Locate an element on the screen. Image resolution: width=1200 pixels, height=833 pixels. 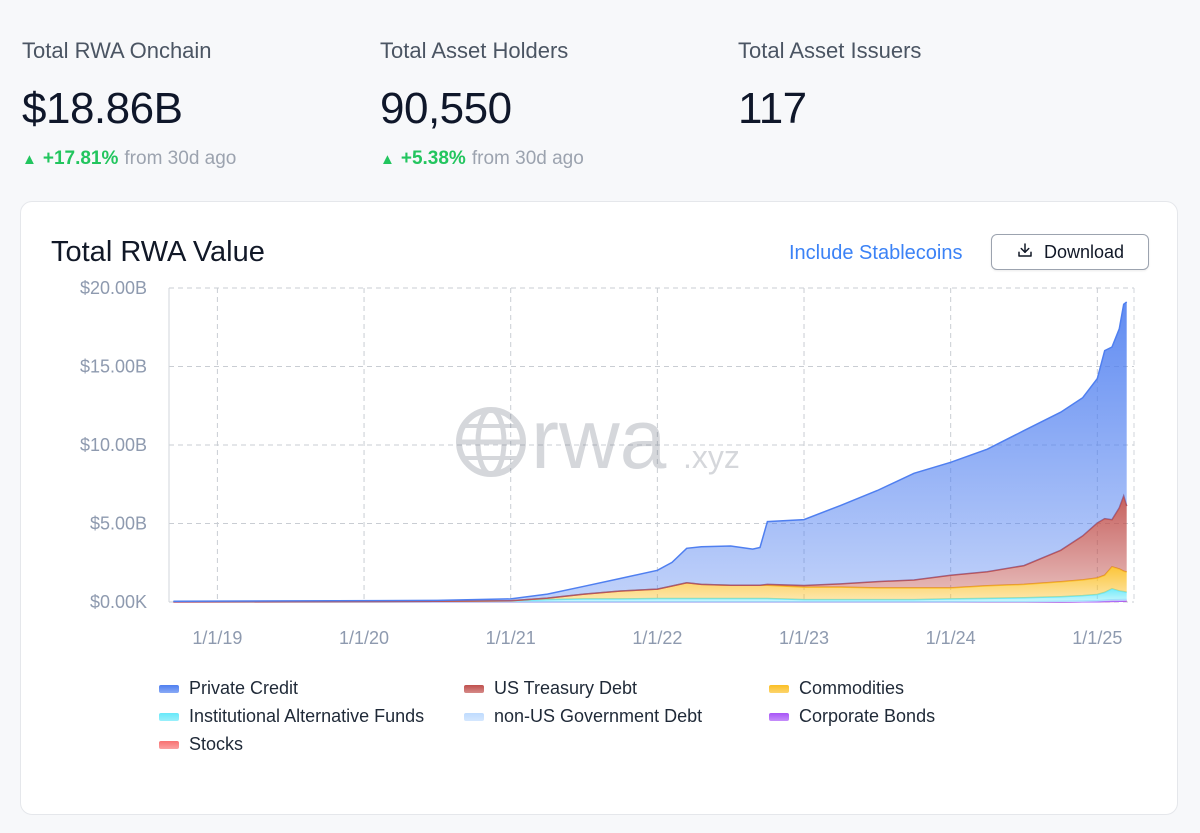
stat-change: ▲ +5.38% from 30d ago is located at coordinates (482, 159).